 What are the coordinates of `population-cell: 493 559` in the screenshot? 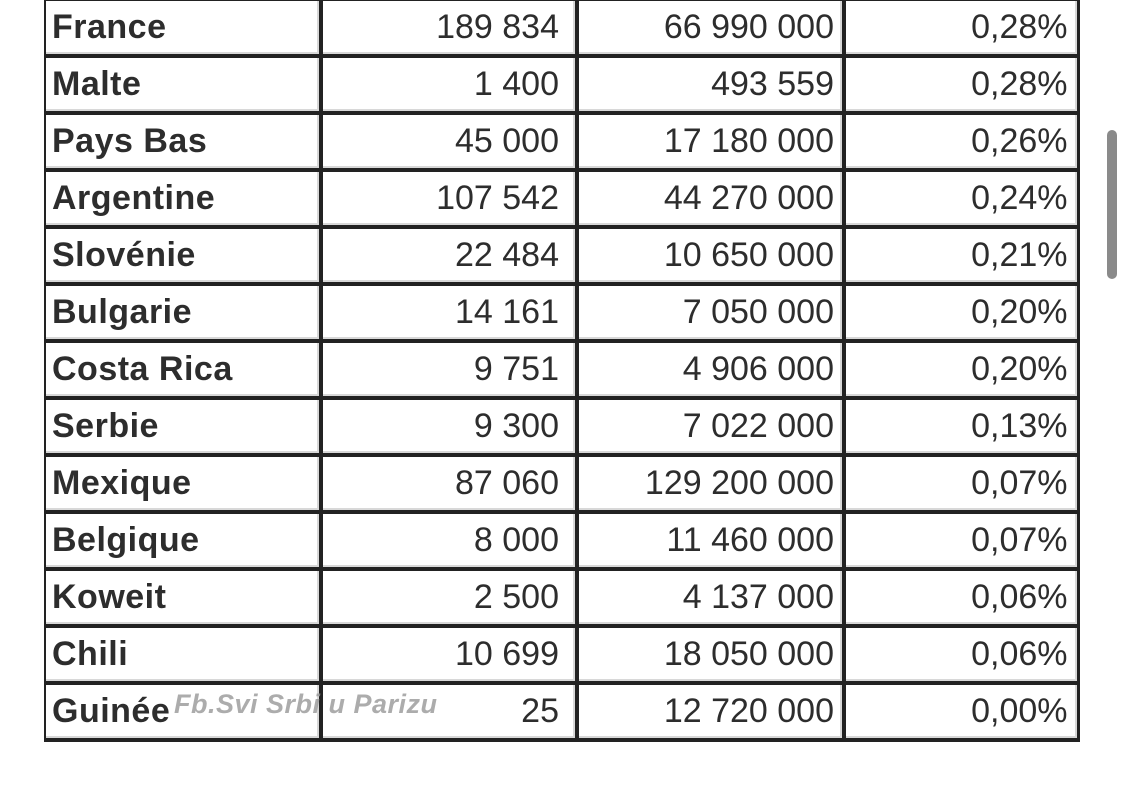 It's located at (710, 84).